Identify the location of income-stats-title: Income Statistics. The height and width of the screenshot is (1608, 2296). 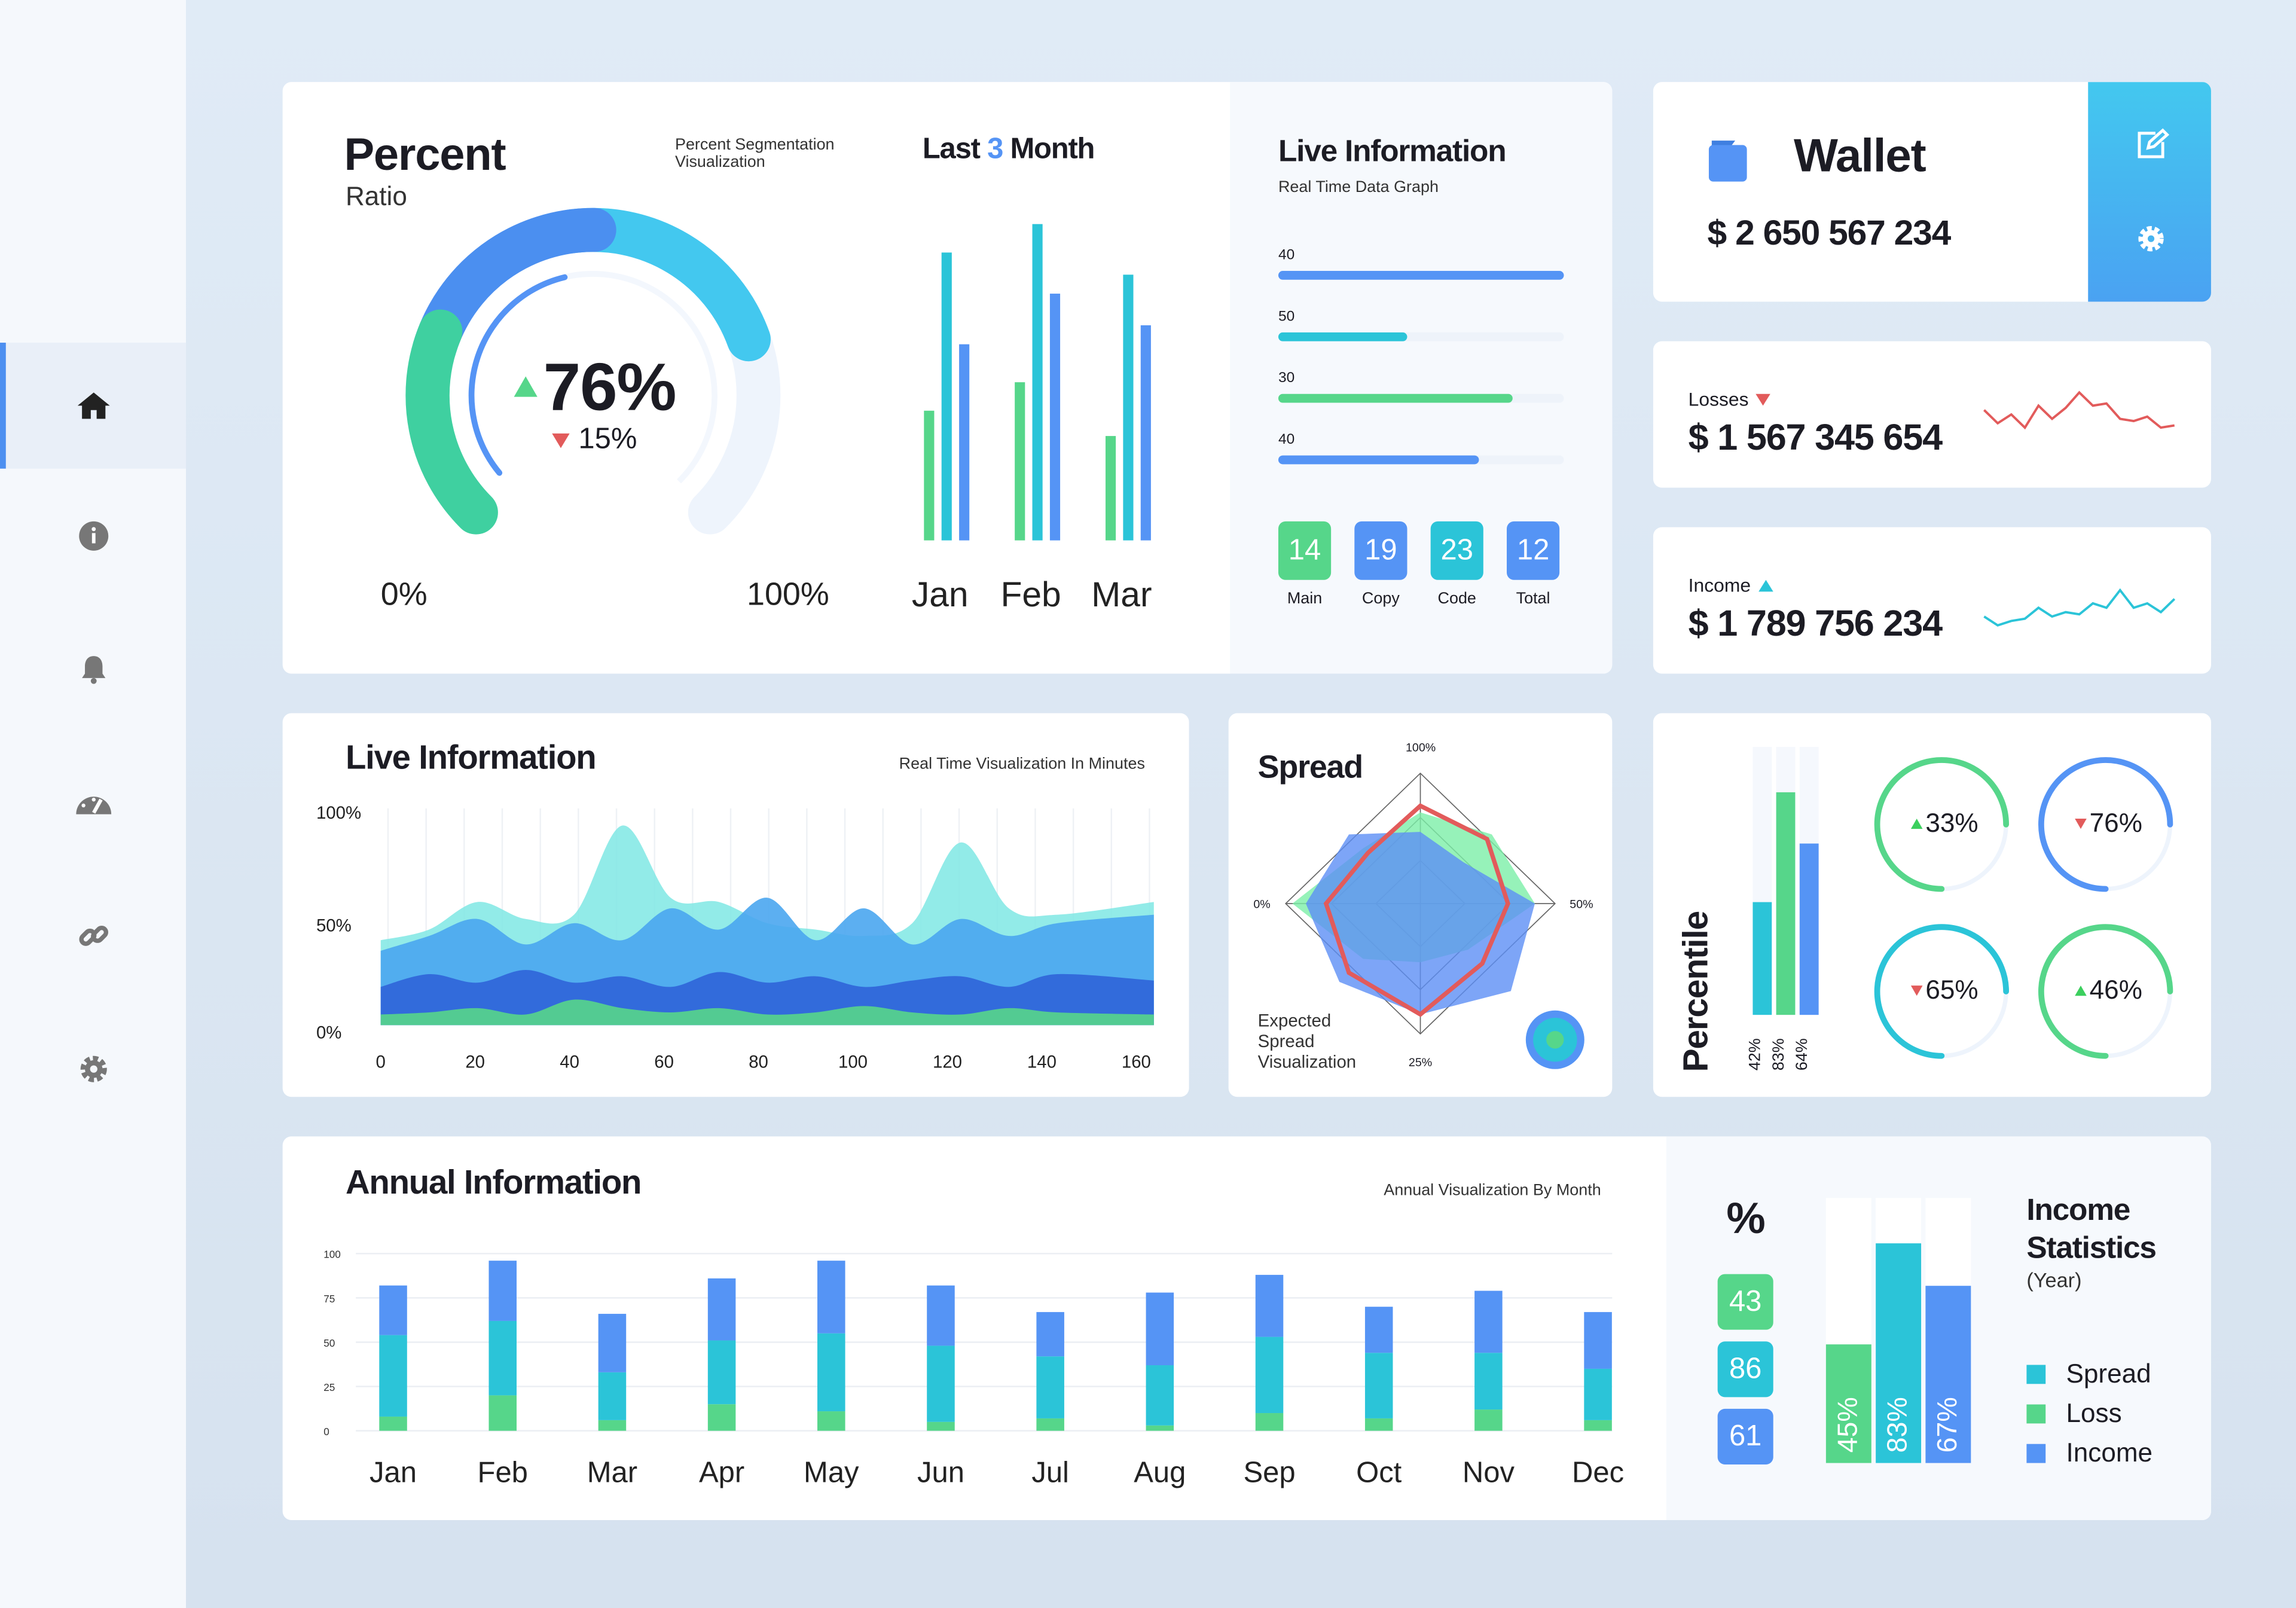
(2091, 1229).